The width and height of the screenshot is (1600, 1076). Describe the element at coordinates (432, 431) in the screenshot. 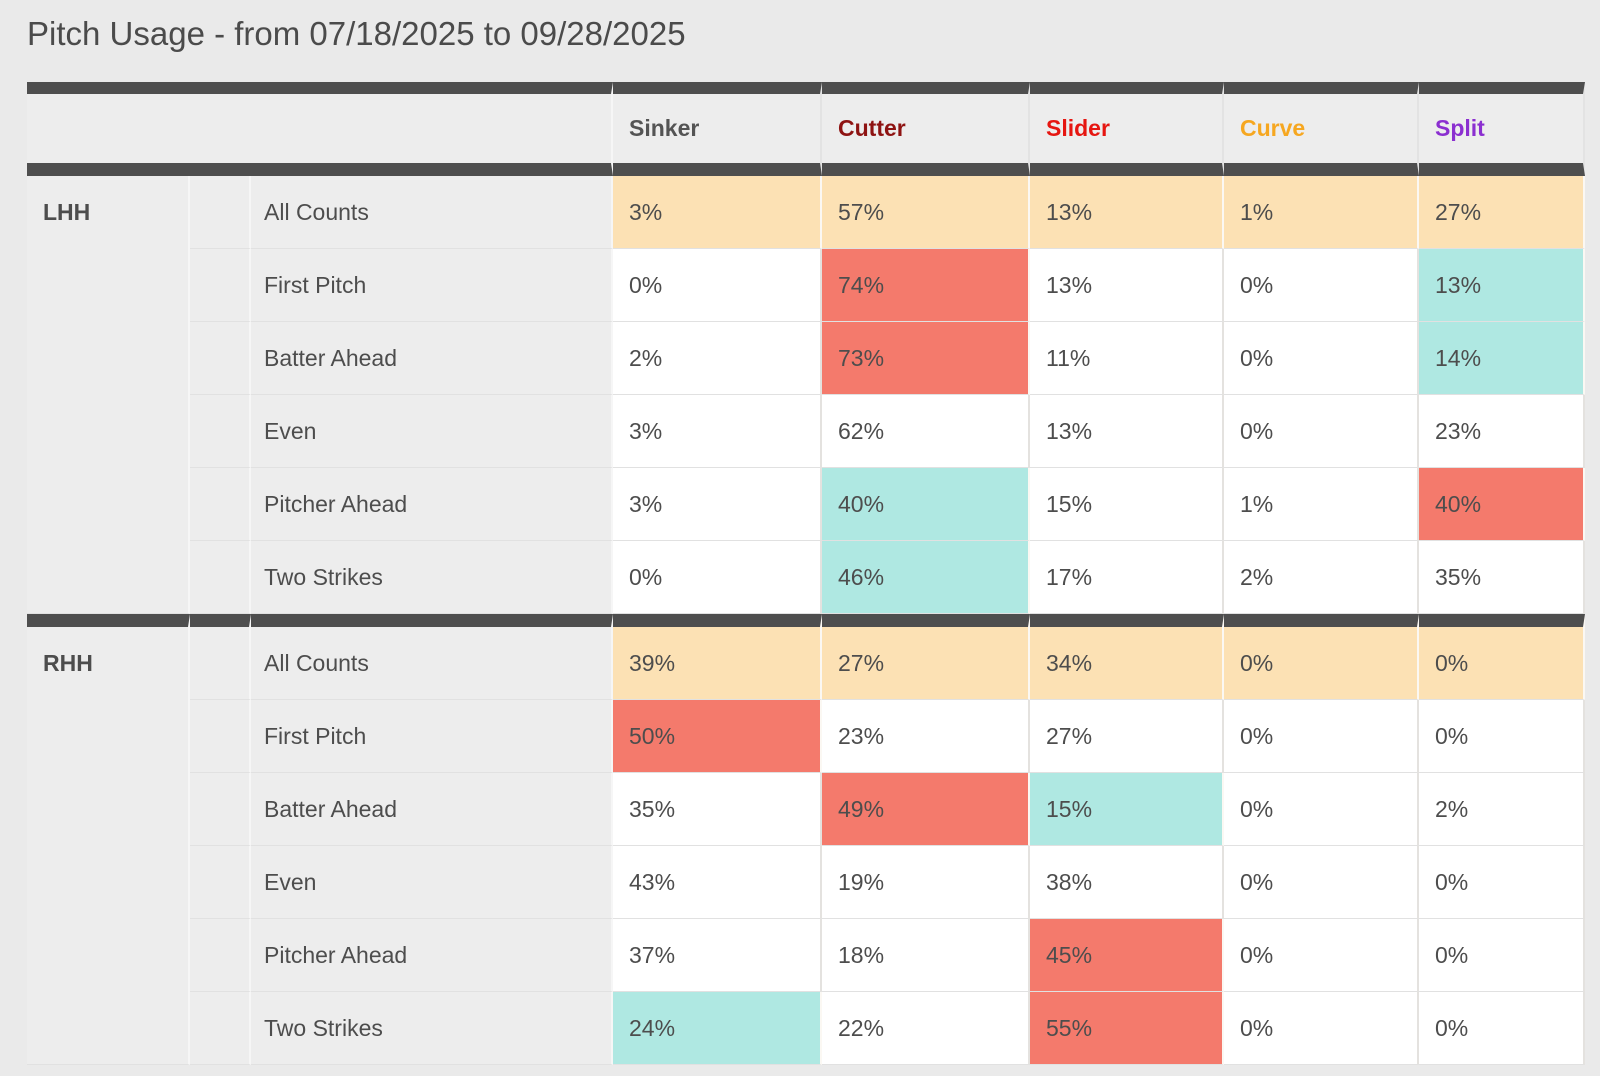

I see `count-label-lhh-even: Even` at that location.